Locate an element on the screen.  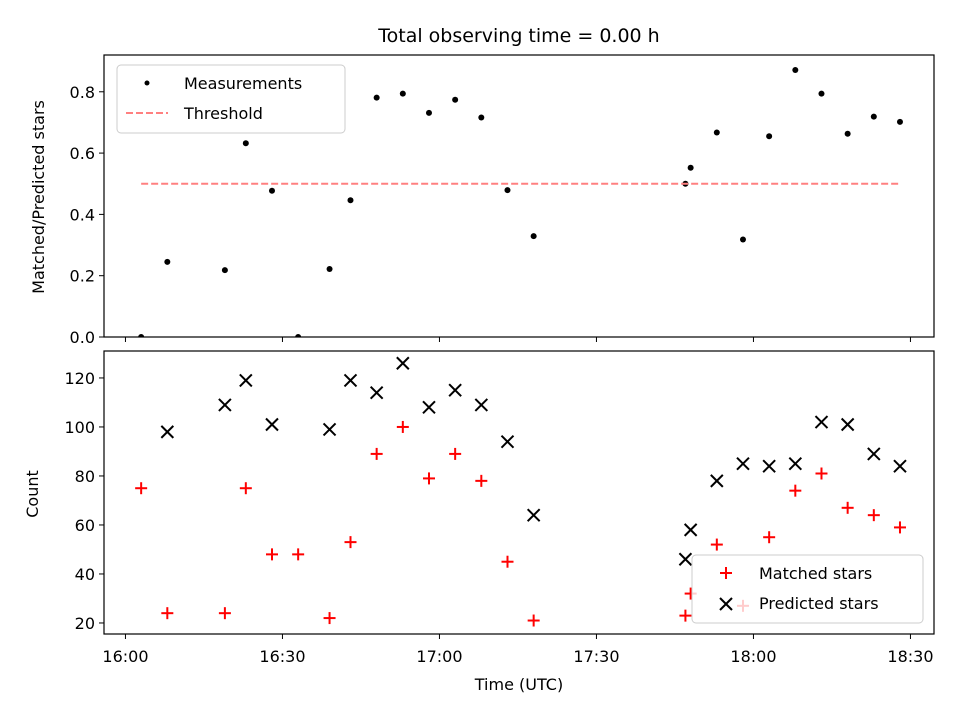
x-axis-label: Time (UTC) is located at coordinates (518, 684).